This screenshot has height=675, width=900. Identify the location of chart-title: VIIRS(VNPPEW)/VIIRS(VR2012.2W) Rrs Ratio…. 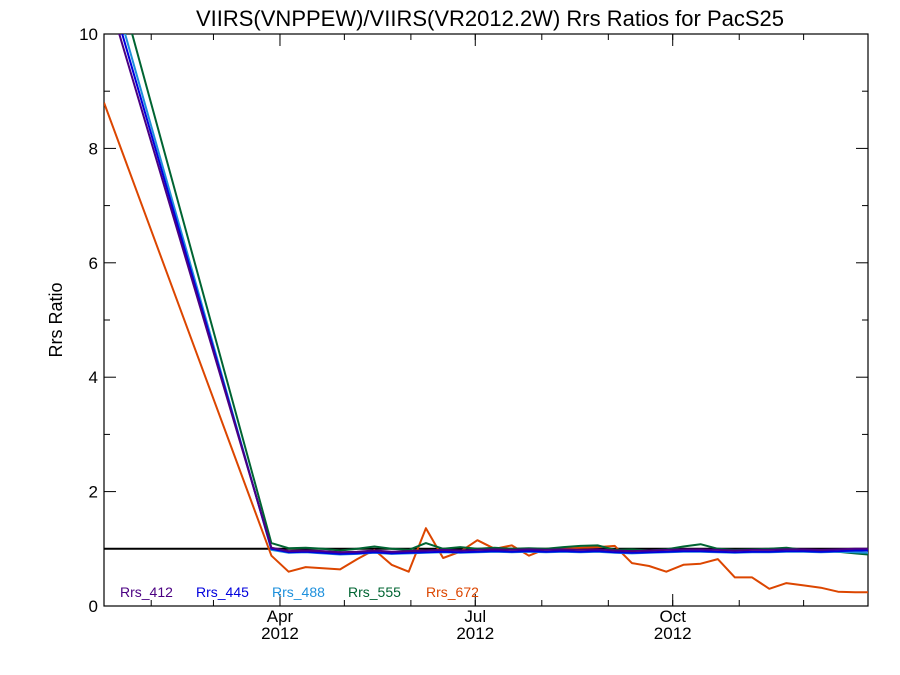
(490, 18).